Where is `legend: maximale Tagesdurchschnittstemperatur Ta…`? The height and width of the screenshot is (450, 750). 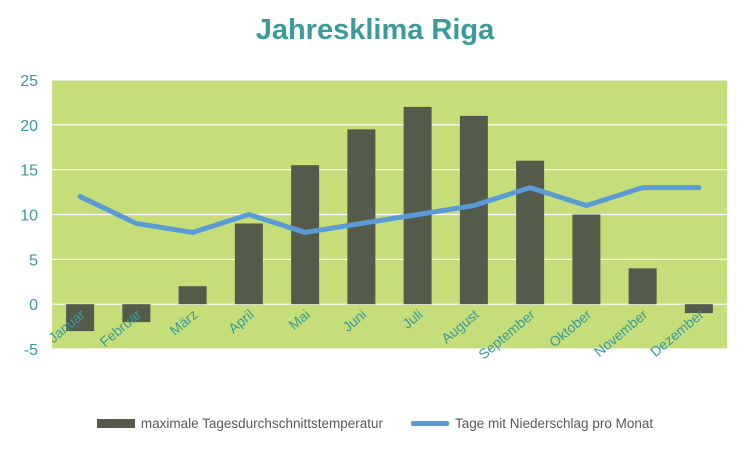 legend: maximale Tagesdurchschnittstemperatur Ta… is located at coordinates (375, 423).